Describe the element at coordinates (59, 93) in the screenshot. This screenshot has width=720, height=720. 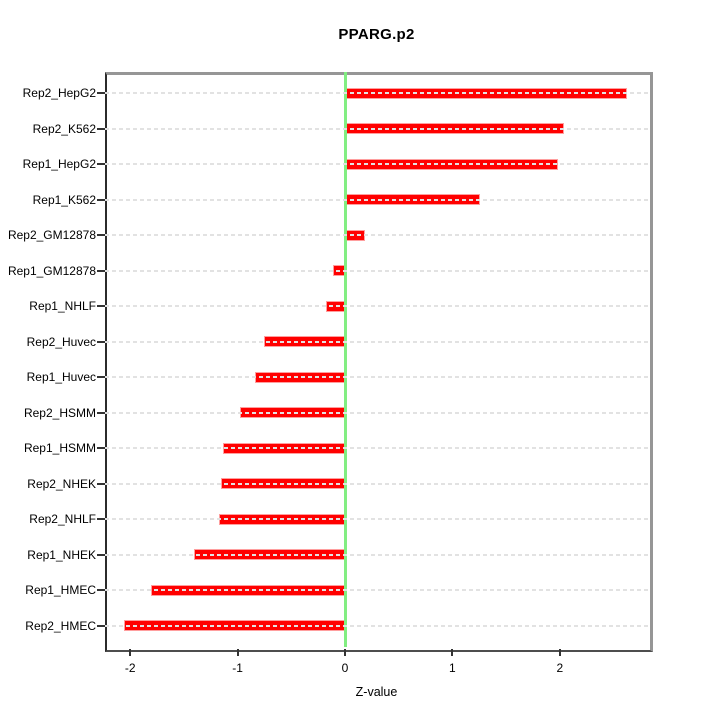
I see `y-axis-category-label: Rep2_HepG2` at that location.